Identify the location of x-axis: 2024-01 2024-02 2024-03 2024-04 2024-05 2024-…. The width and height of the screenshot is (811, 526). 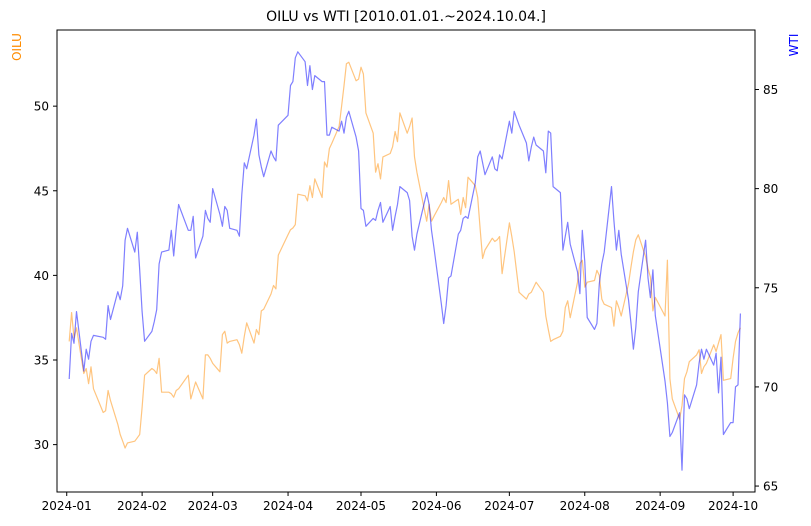
(400, 502).